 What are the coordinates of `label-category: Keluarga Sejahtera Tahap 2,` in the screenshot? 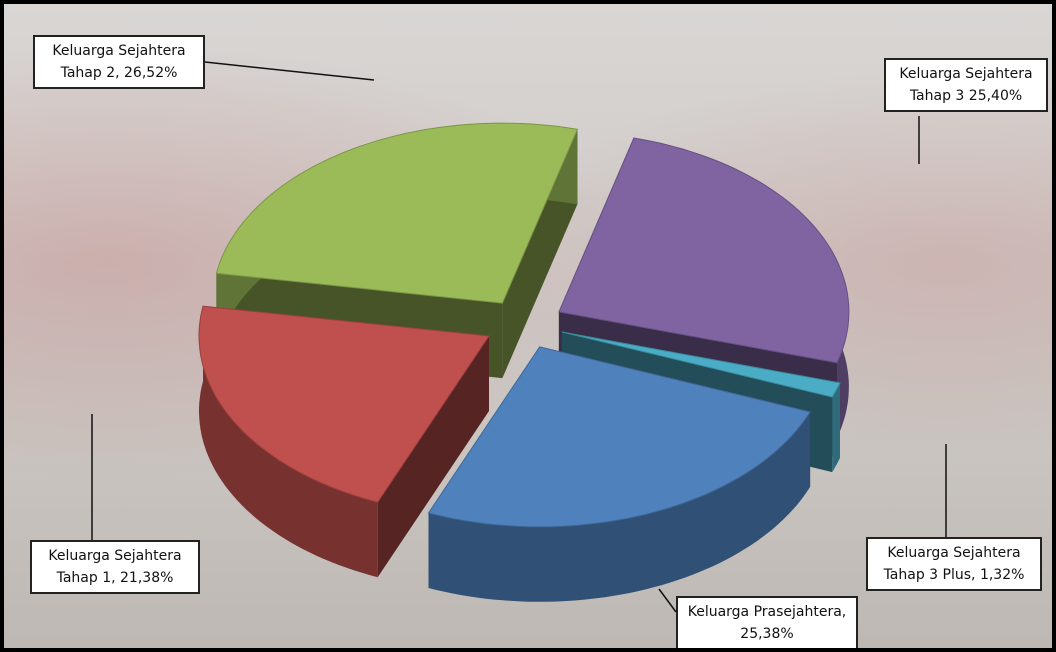 It's located at (119, 62).